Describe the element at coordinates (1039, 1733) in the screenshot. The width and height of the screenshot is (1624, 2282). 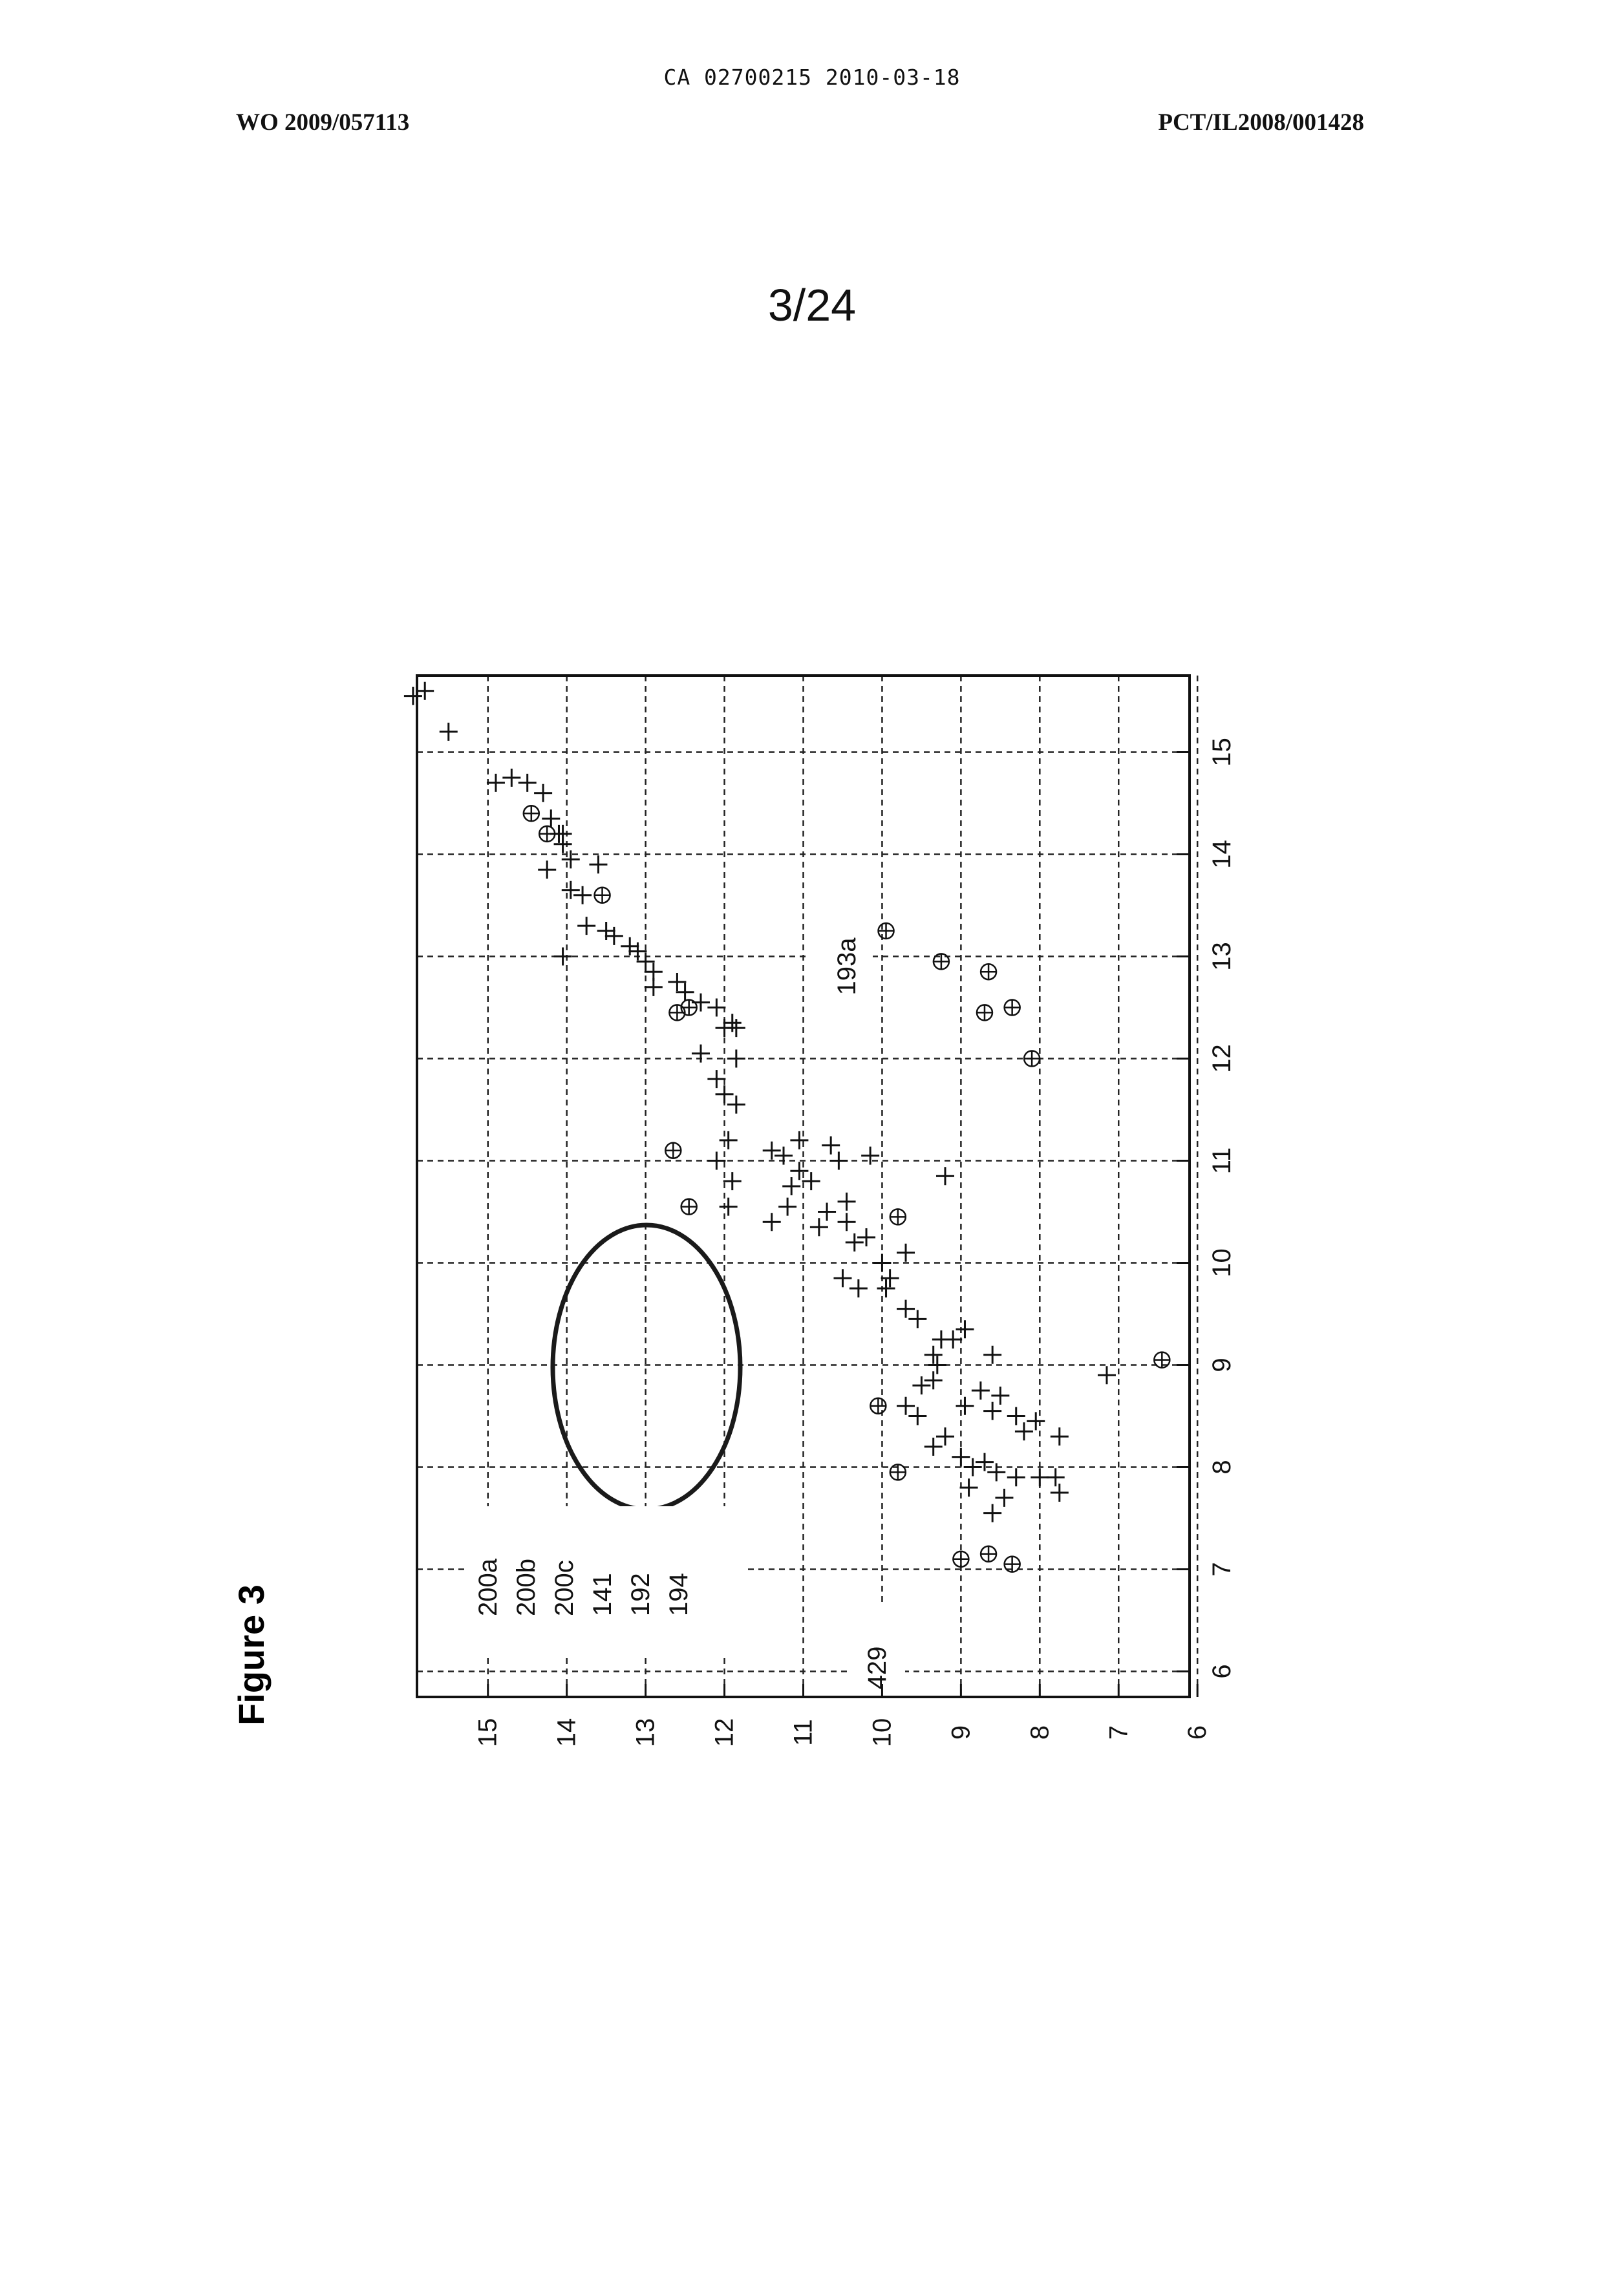
I see `y-tick-label: 8` at that location.